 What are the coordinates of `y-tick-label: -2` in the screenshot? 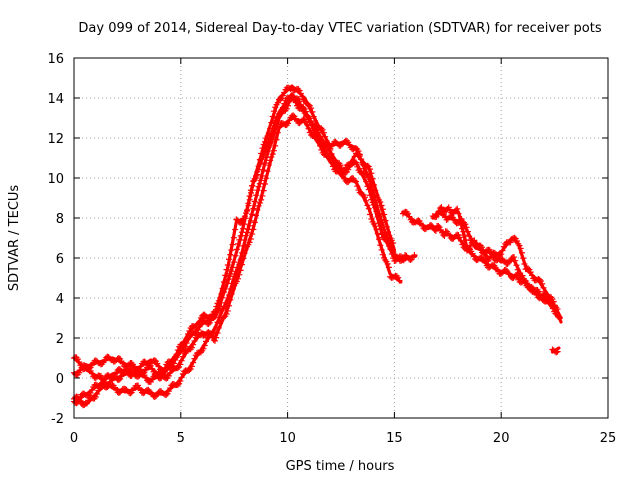 It's located at (57, 419).